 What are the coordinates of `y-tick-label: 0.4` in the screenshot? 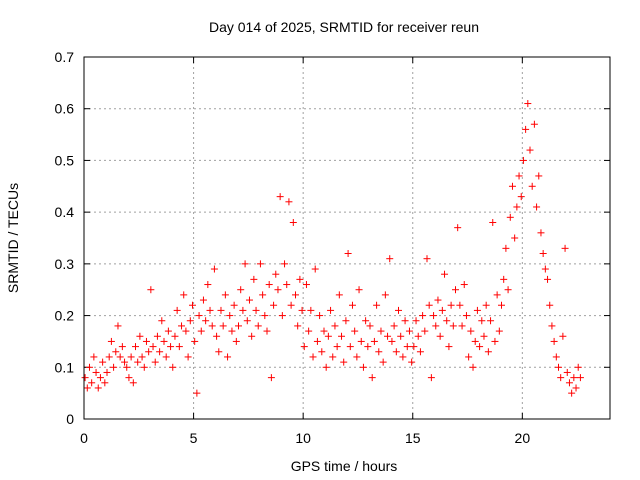 It's located at (65, 212).